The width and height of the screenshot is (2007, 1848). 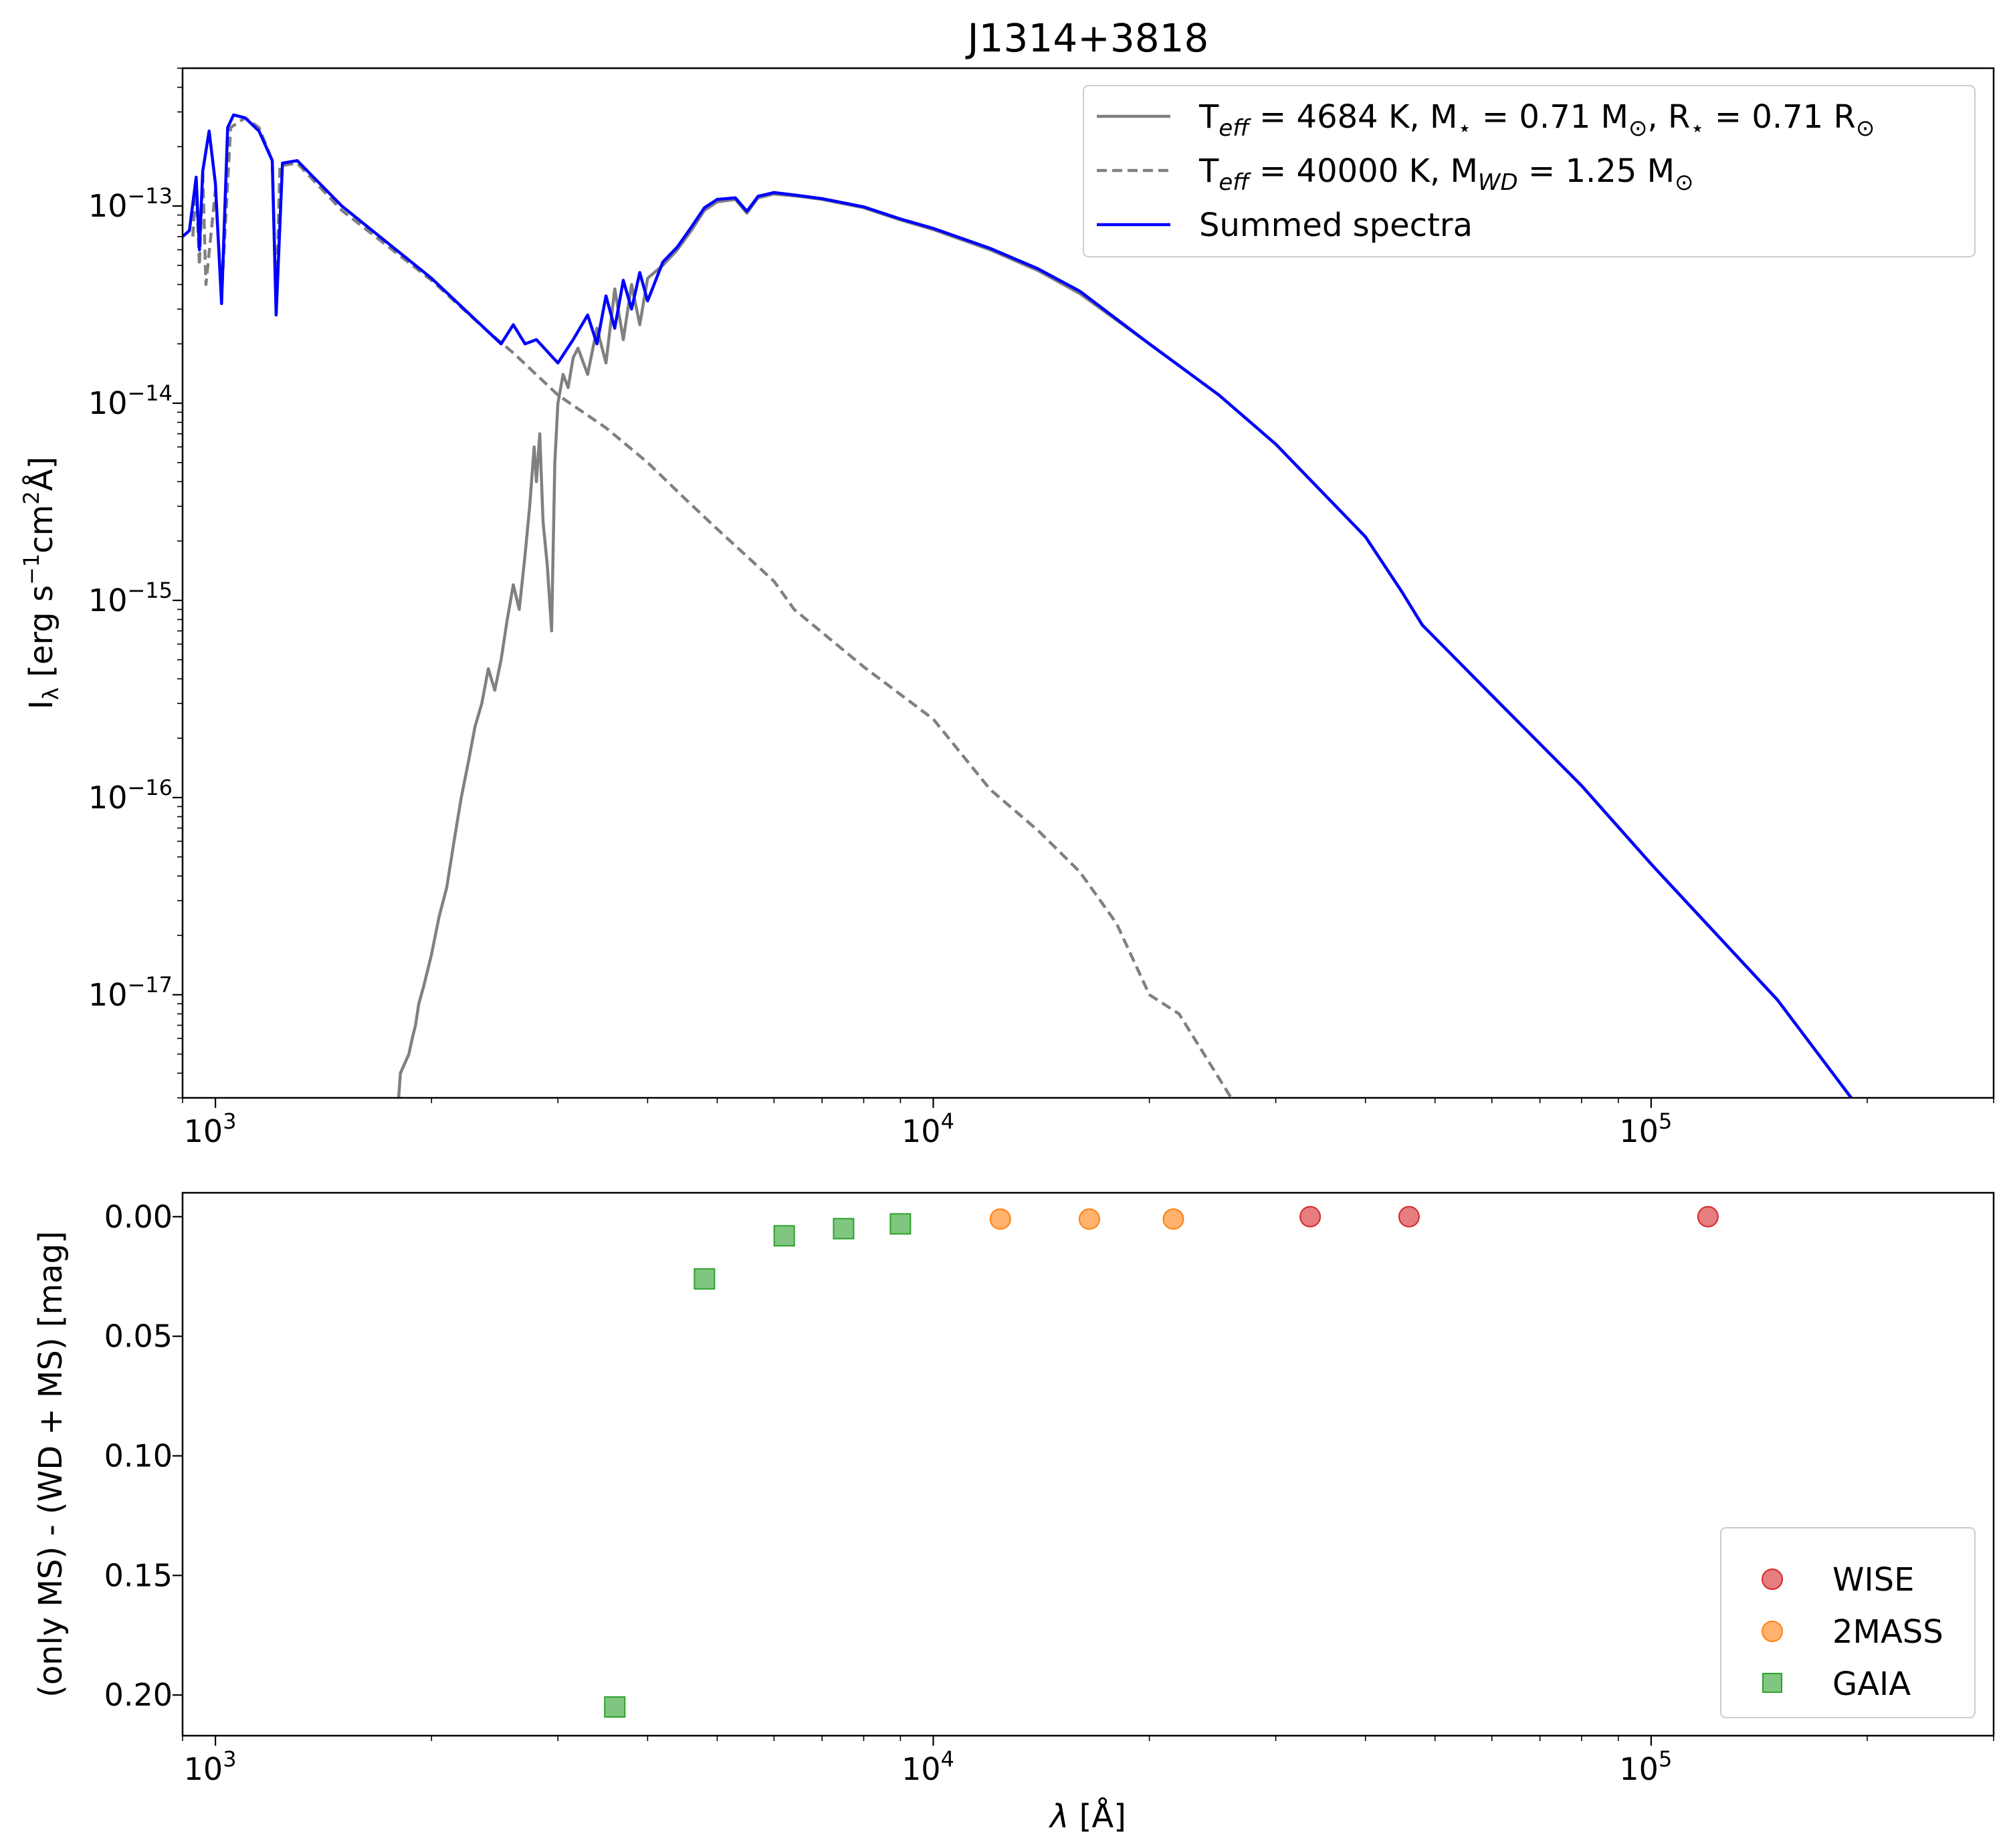 I want to click on spectrum-x-tick-label: 10⁴, so click(x=928, y=1129).